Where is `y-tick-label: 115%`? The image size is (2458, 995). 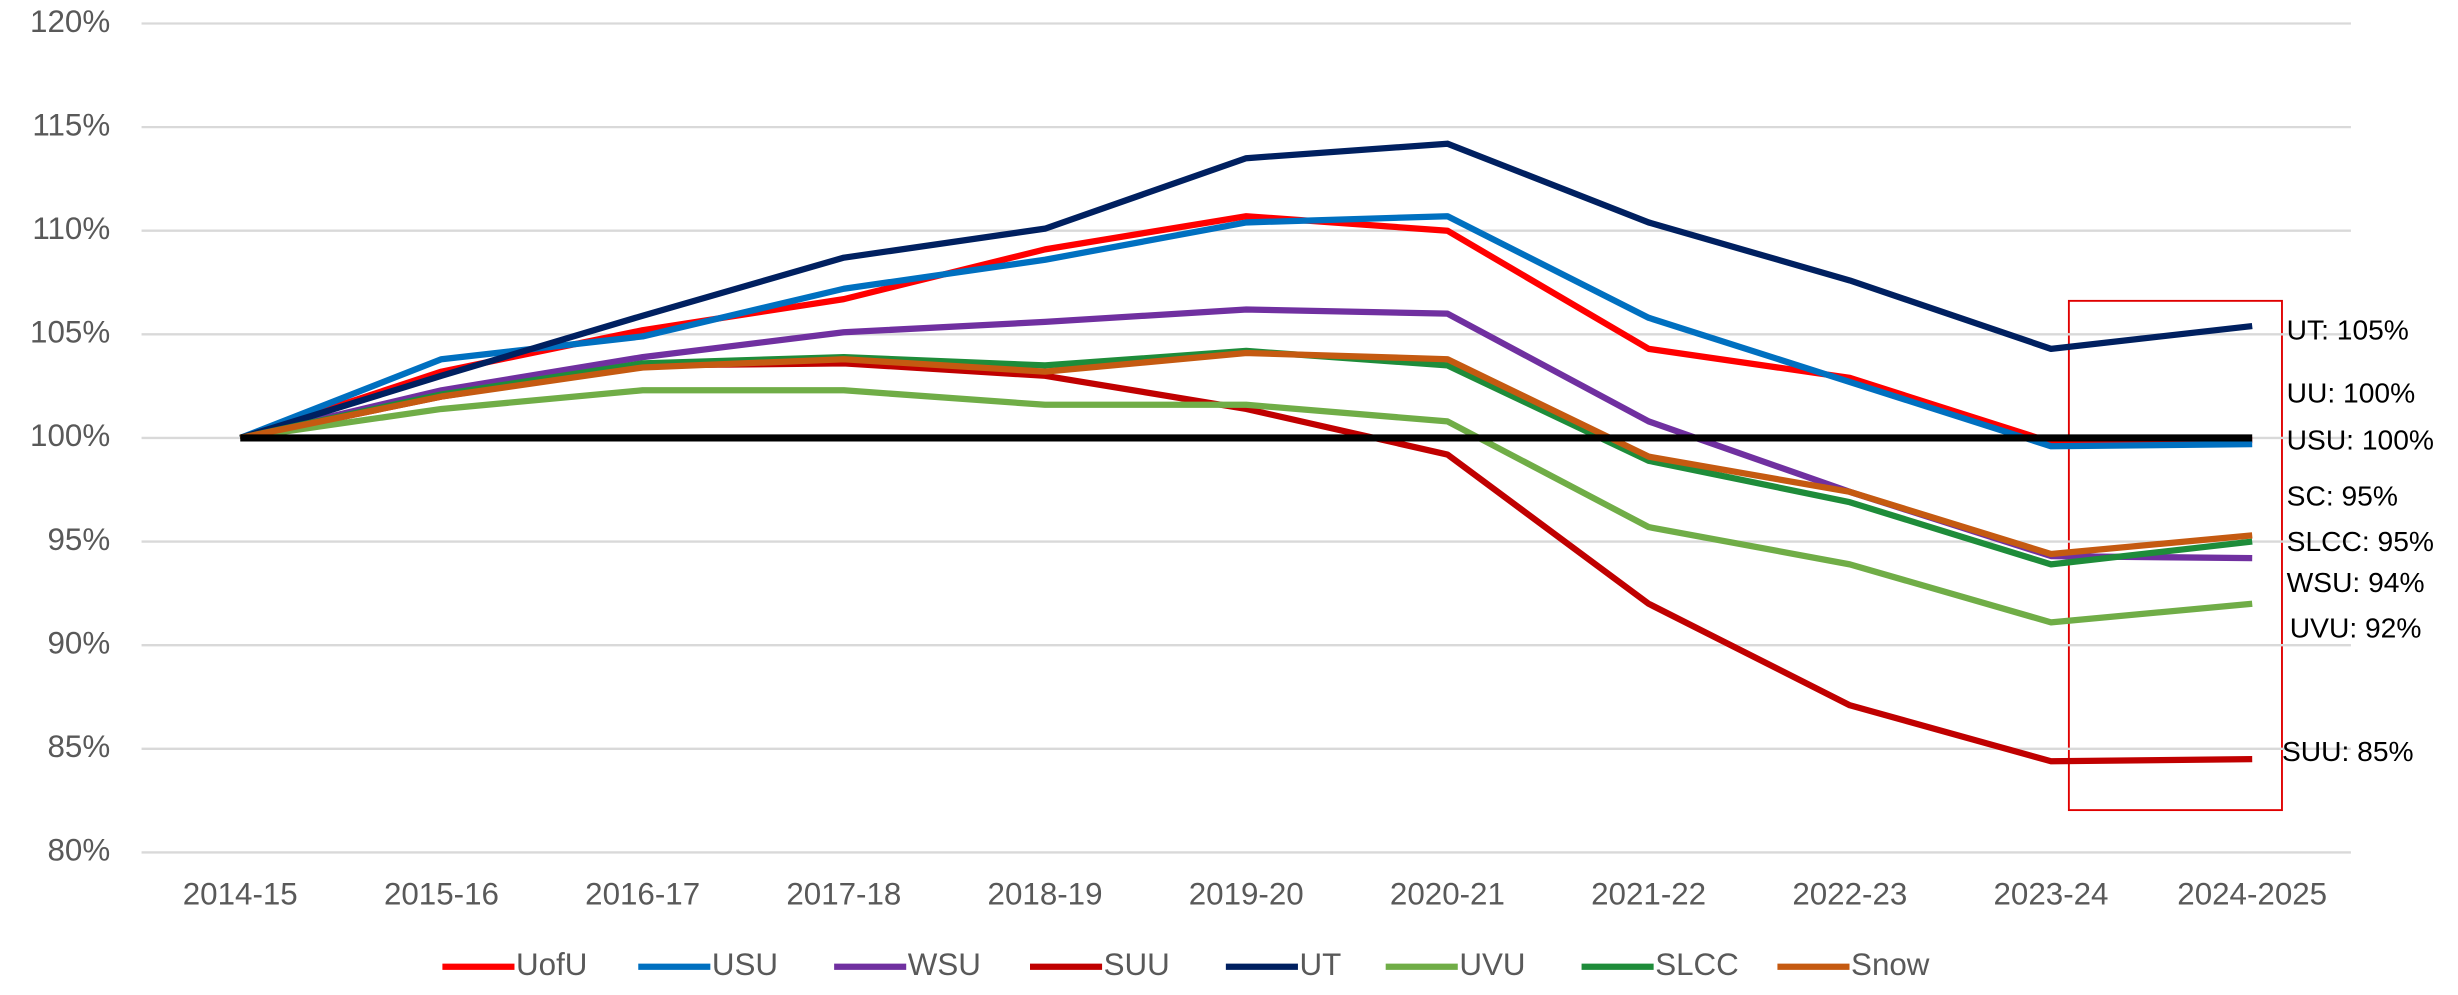 y-tick-label: 115% is located at coordinates (71, 124).